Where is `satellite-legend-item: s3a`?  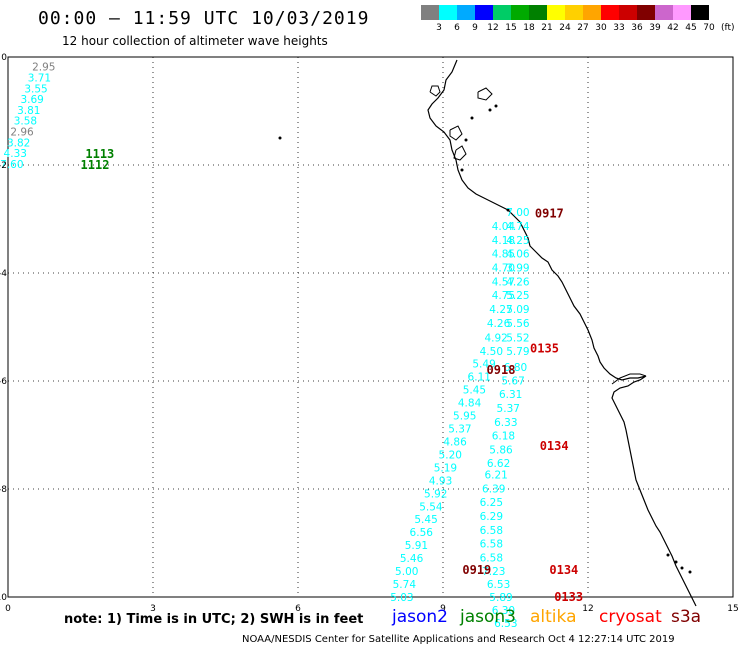 satellite-legend-item: s3a is located at coordinates (686, 617).